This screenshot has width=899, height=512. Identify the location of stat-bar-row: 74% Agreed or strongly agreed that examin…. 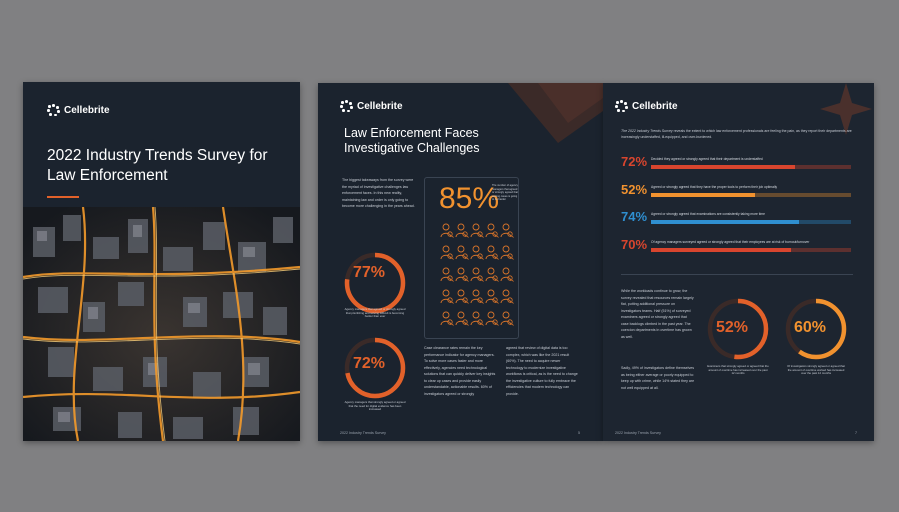
(737, 217).